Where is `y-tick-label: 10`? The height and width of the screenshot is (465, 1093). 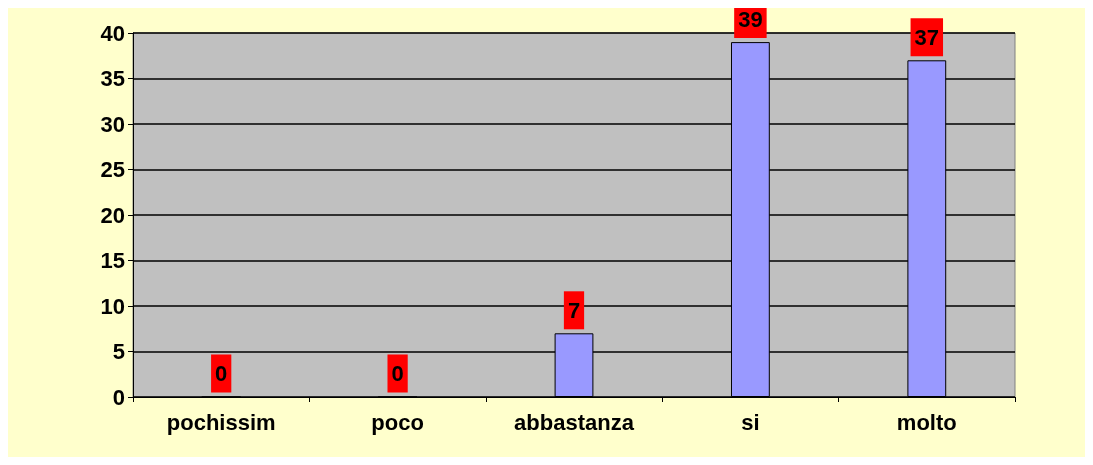 y-tick-label: 10 is located at coordinates (112, 306).